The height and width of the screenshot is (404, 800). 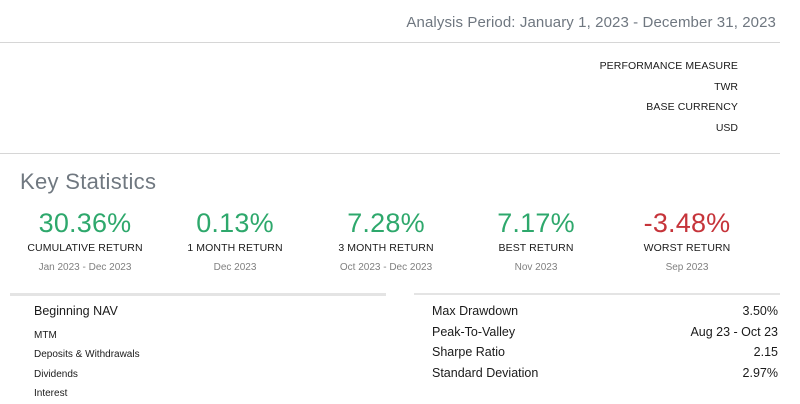 I want to click on stat-period: Jan 2023 - Dec 2023, so click(x=85, y=267).